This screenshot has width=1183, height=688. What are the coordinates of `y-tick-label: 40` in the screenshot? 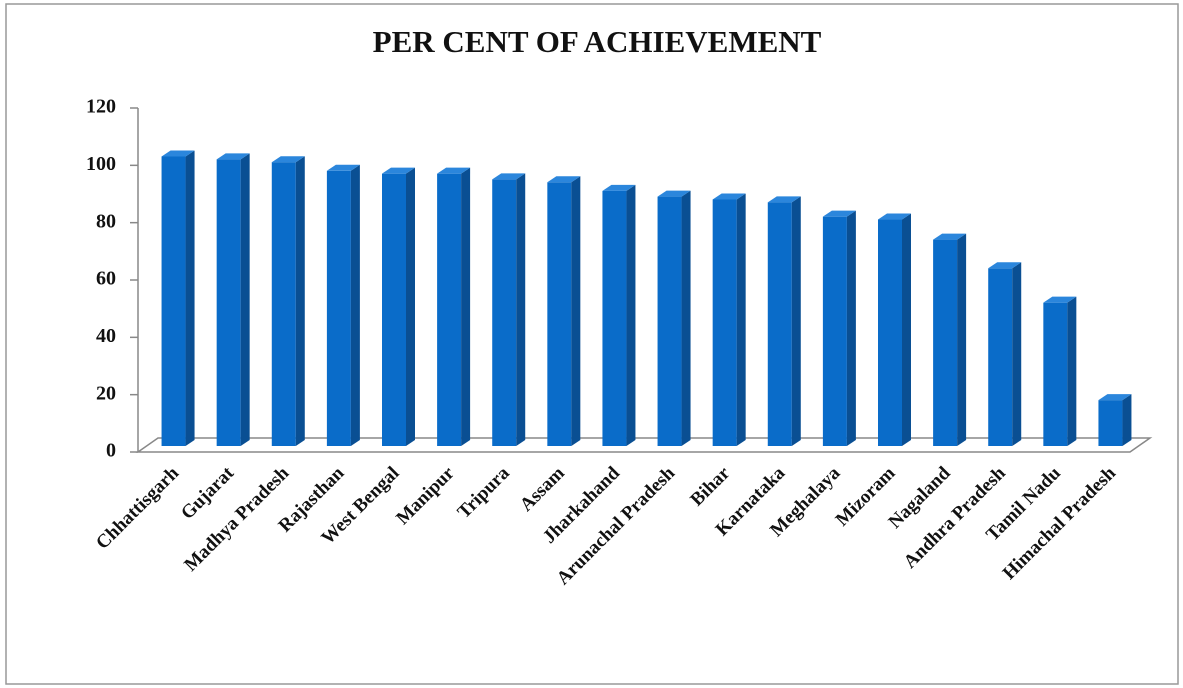 It's located at (106, 336).